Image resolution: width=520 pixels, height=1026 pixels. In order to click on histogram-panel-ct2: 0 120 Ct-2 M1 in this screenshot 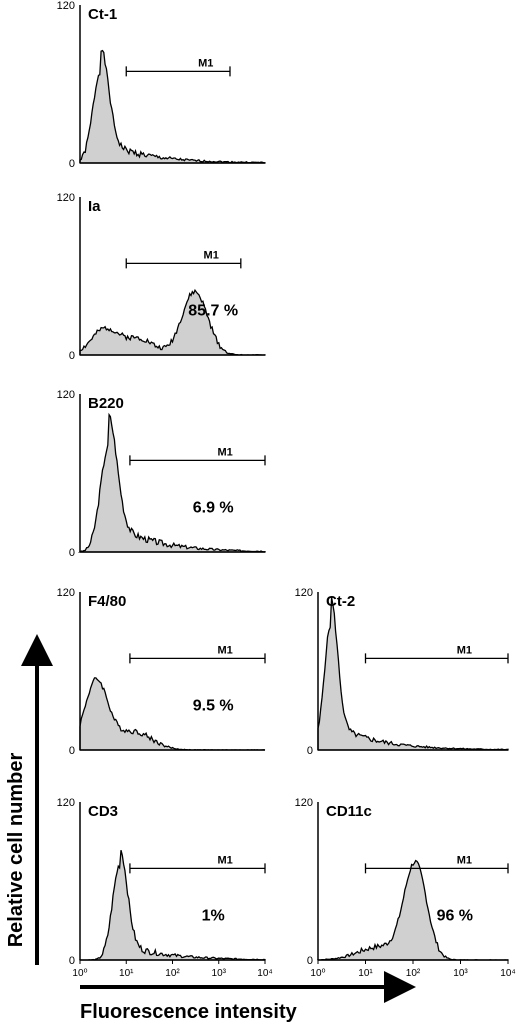, I will do `click(402, 672)`.